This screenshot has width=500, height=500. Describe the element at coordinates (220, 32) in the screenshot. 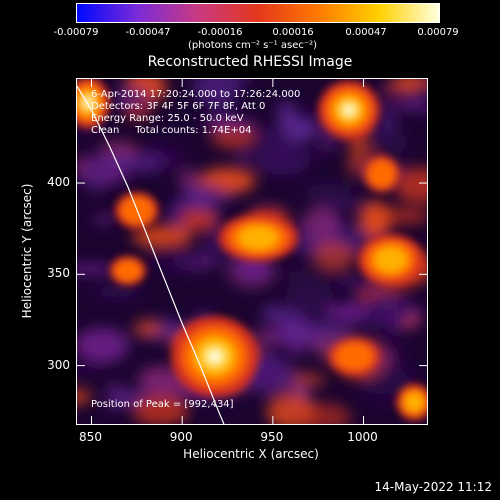

I see `colorbar-tick-label: -0.00016` at that location.